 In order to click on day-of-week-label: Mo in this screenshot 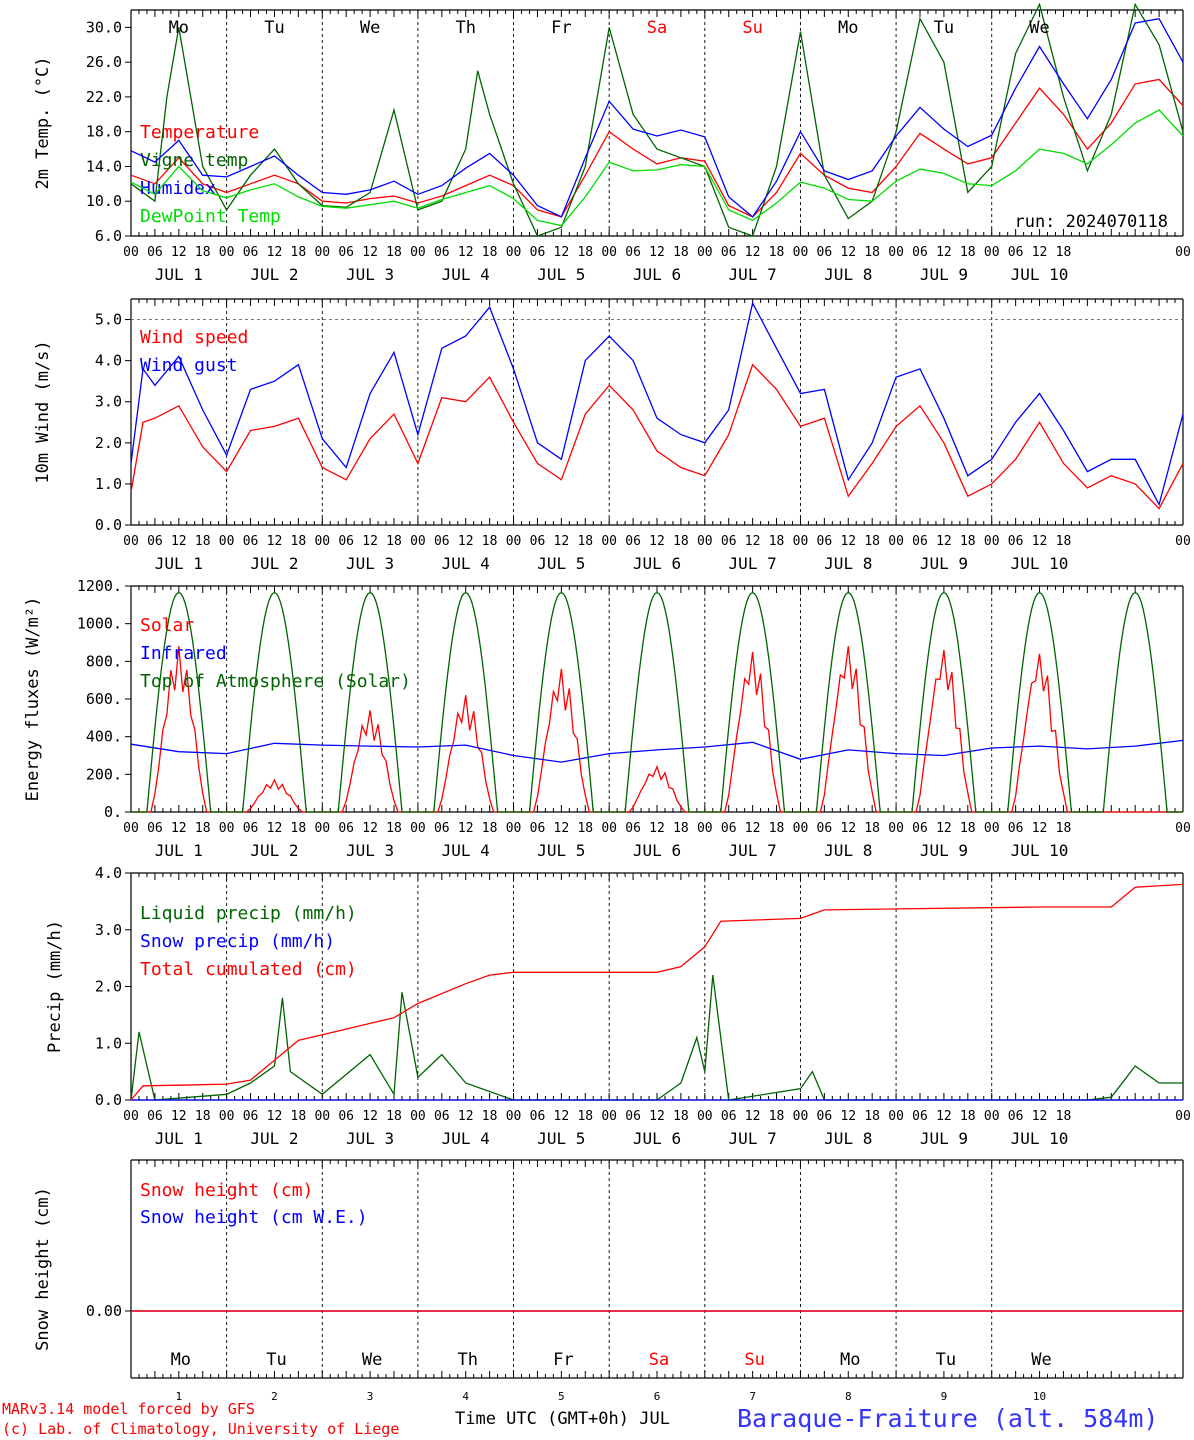, I will do `click(848, 28)`.